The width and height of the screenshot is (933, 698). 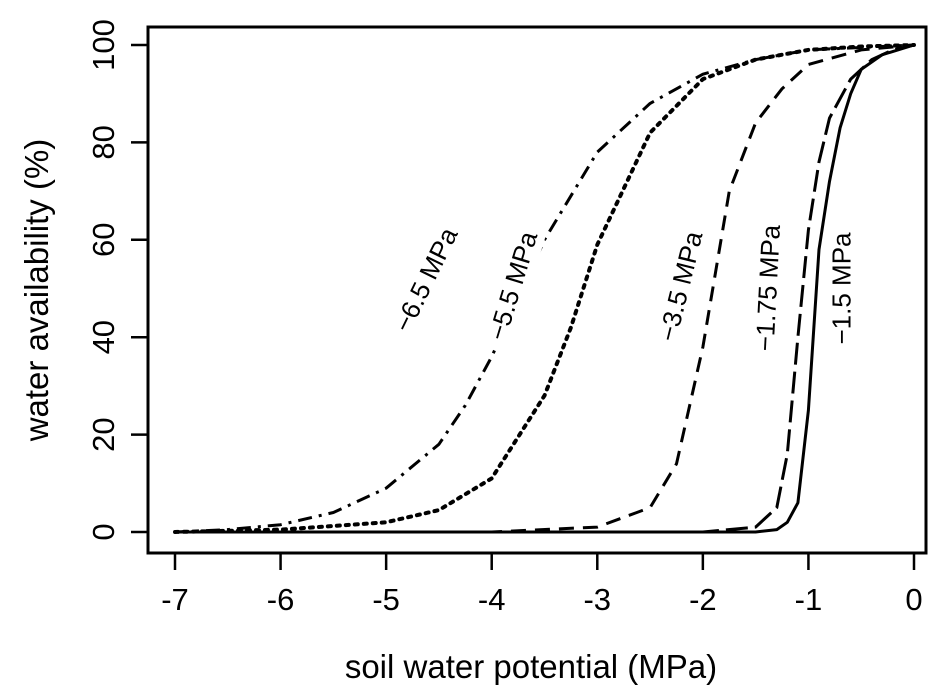 What do you see at coordinates (513, 285) in the screenshot?
I see `curve-label: −5.5 MPa` at bounding box center [513, 285].